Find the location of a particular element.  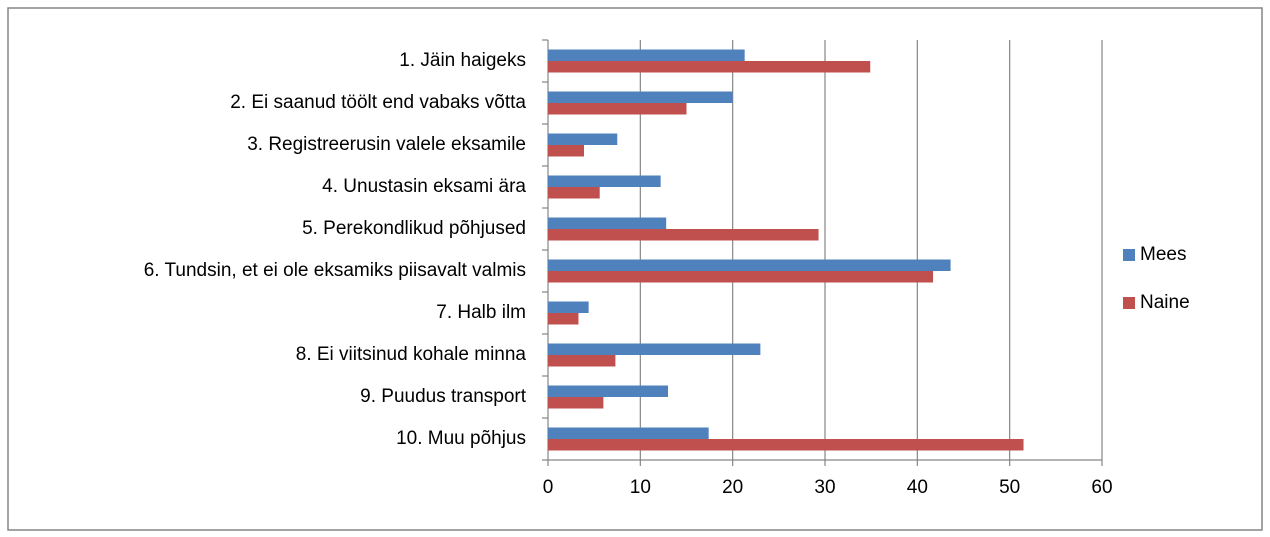

y-tick-label: 7. Halb ilm is located at coordinates (481, 312).